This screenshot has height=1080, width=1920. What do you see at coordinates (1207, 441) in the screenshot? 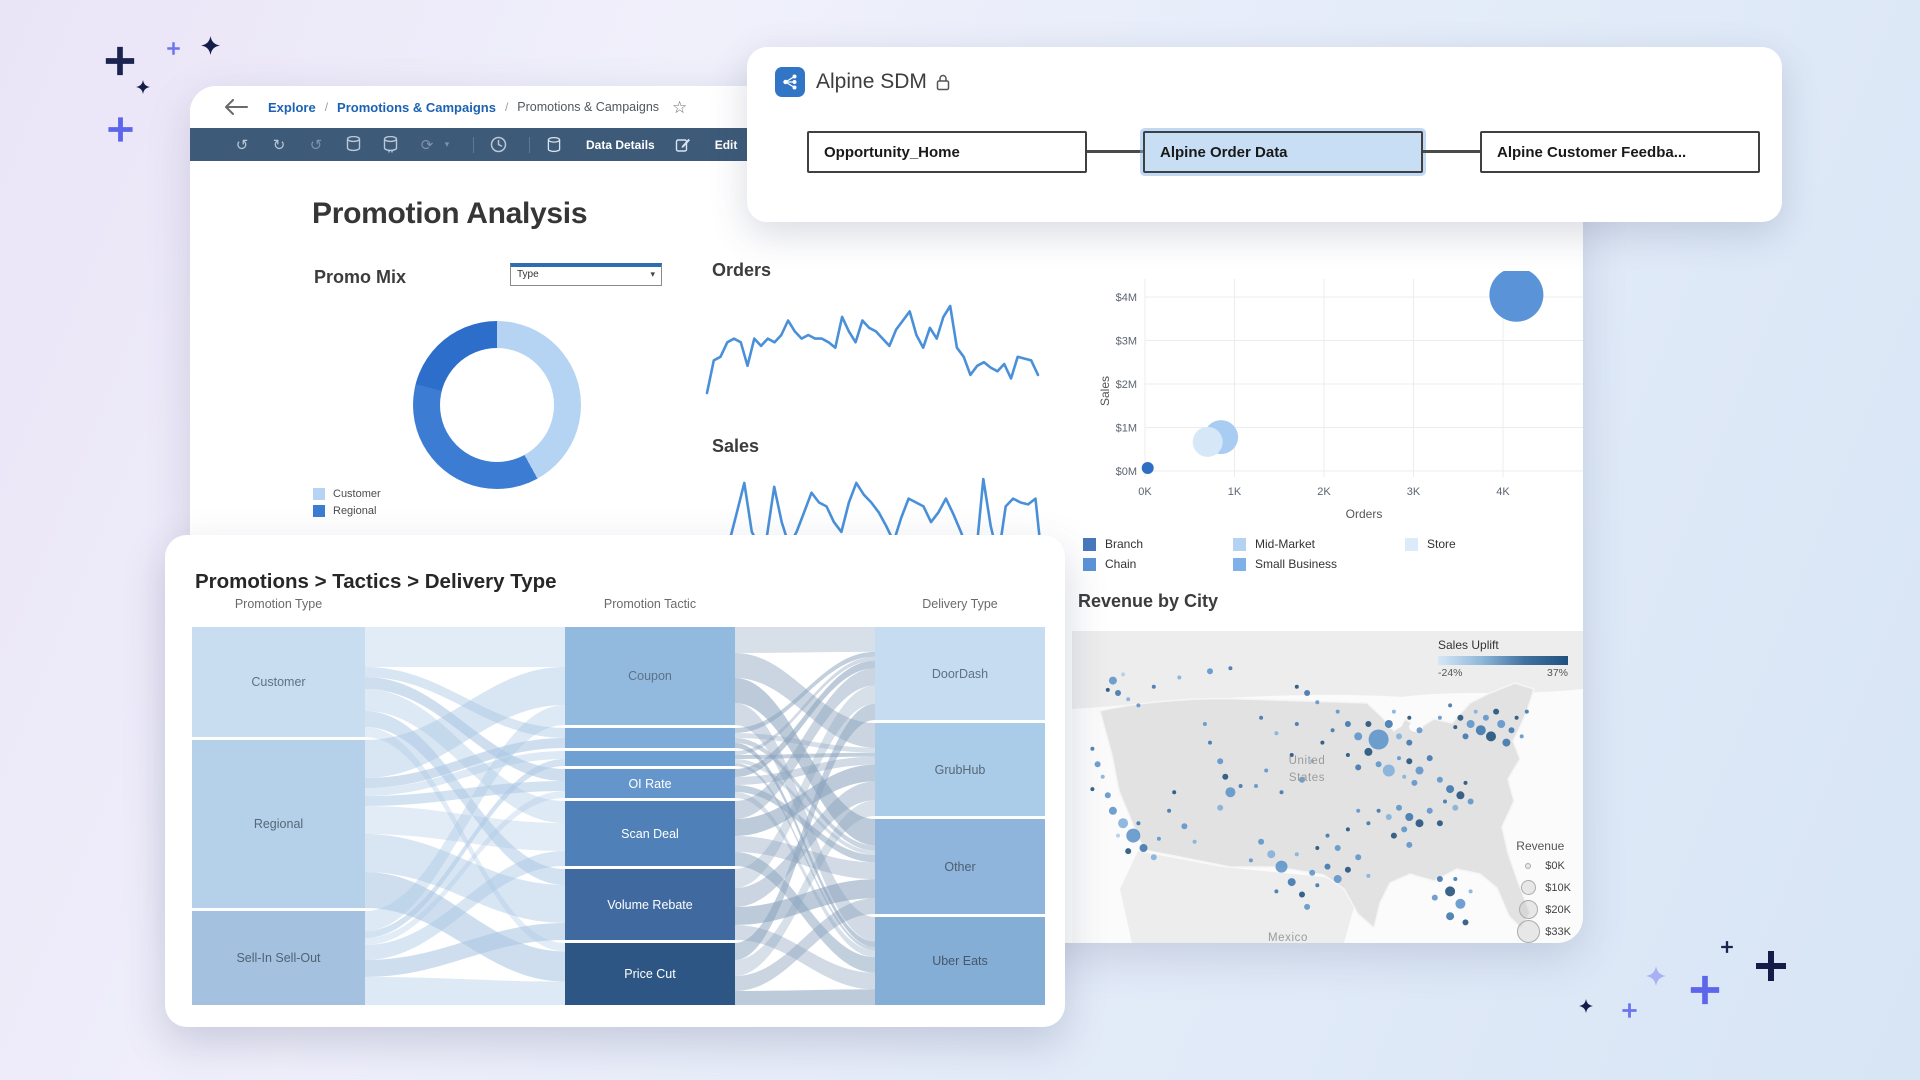
I see `scatter-bubble` at bounding box center [1207, 441].